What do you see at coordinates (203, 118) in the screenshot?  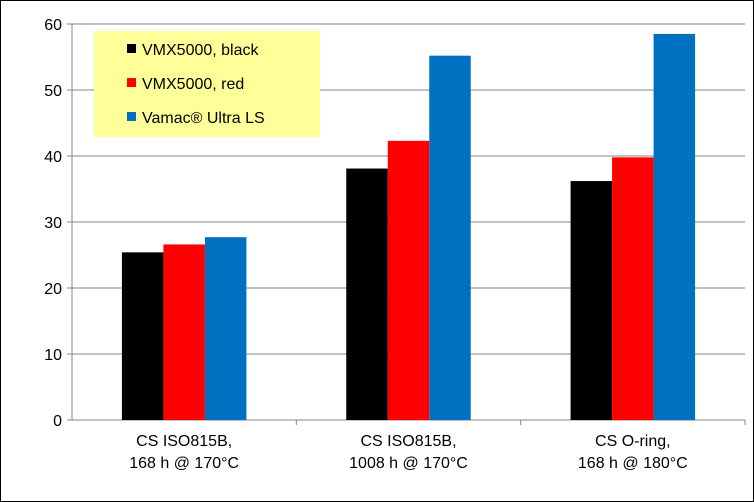 I see `legend-label: Vamac® Ultra LS` at bounding box center [203, 118].